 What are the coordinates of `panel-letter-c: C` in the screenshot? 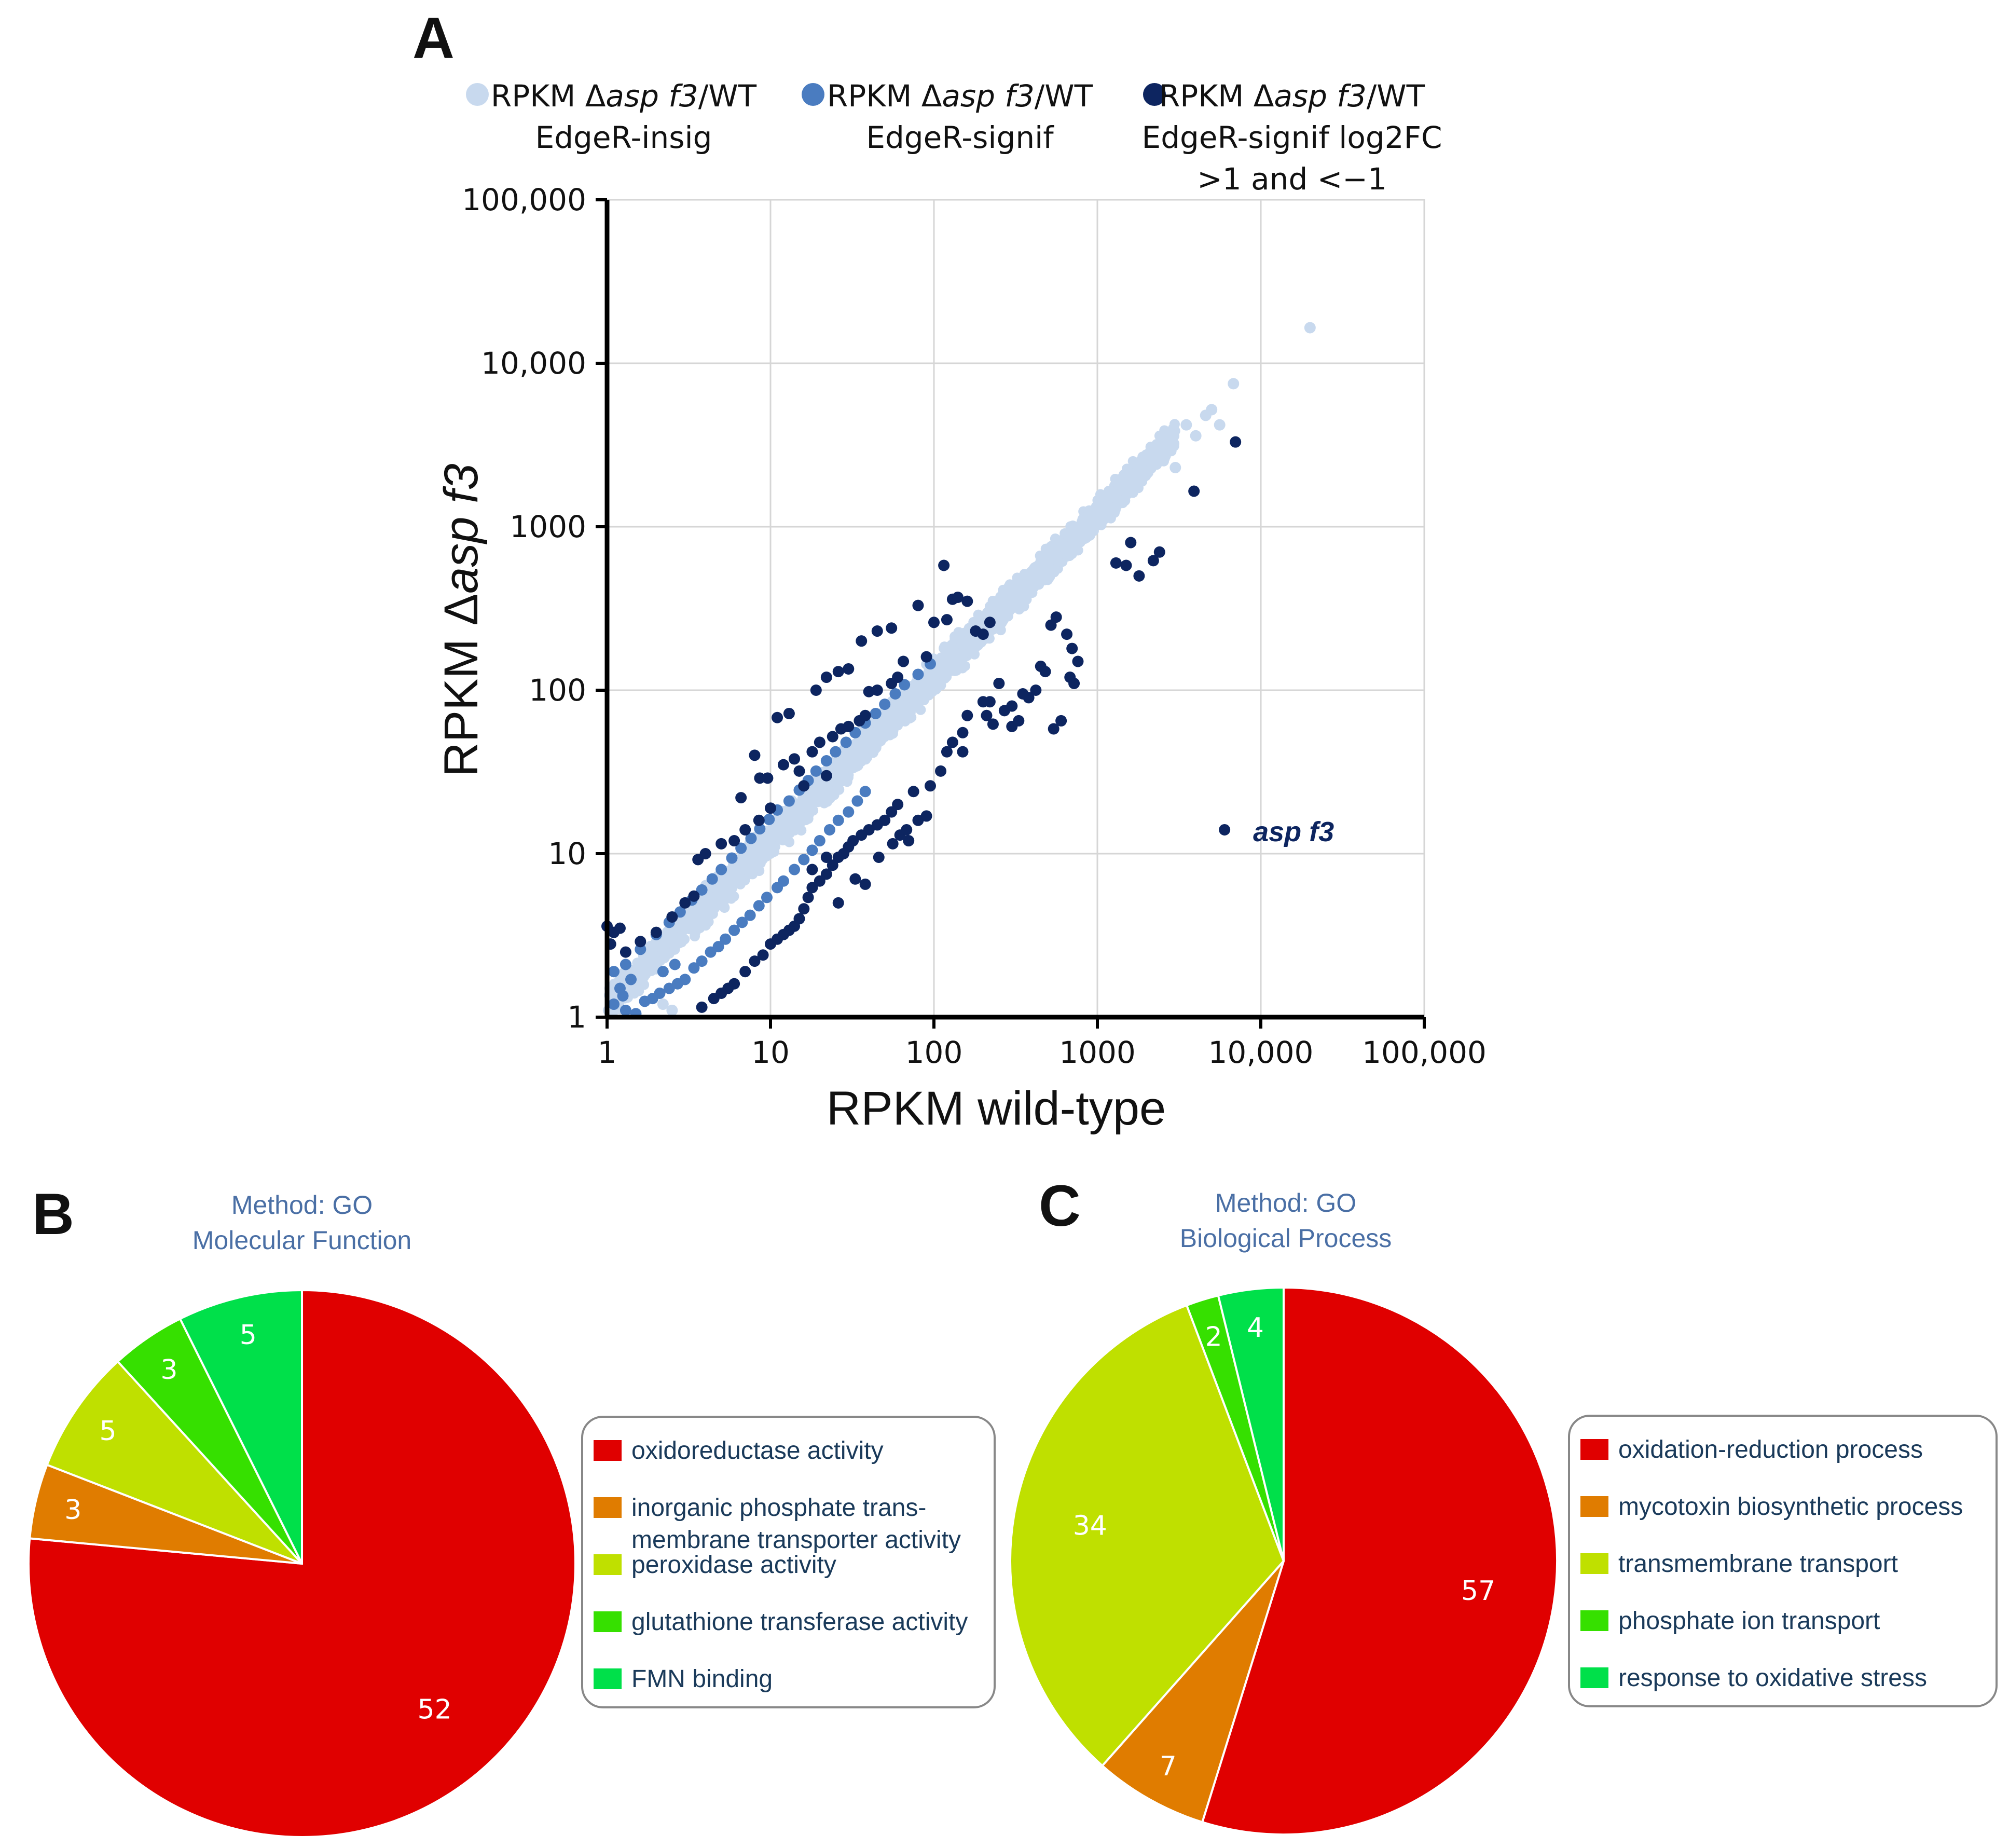 It's located at (1060, 1205).